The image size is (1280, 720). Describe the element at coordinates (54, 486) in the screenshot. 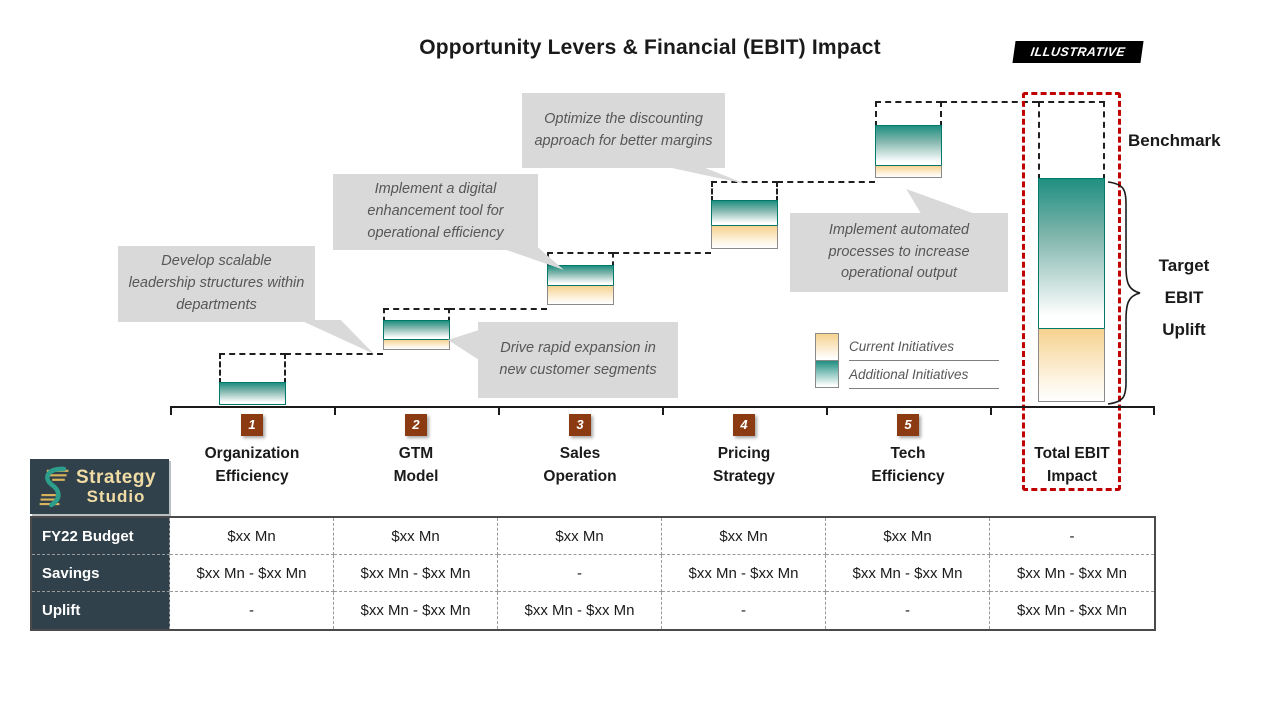

I see `strategy-studio-s-icon` at that location.